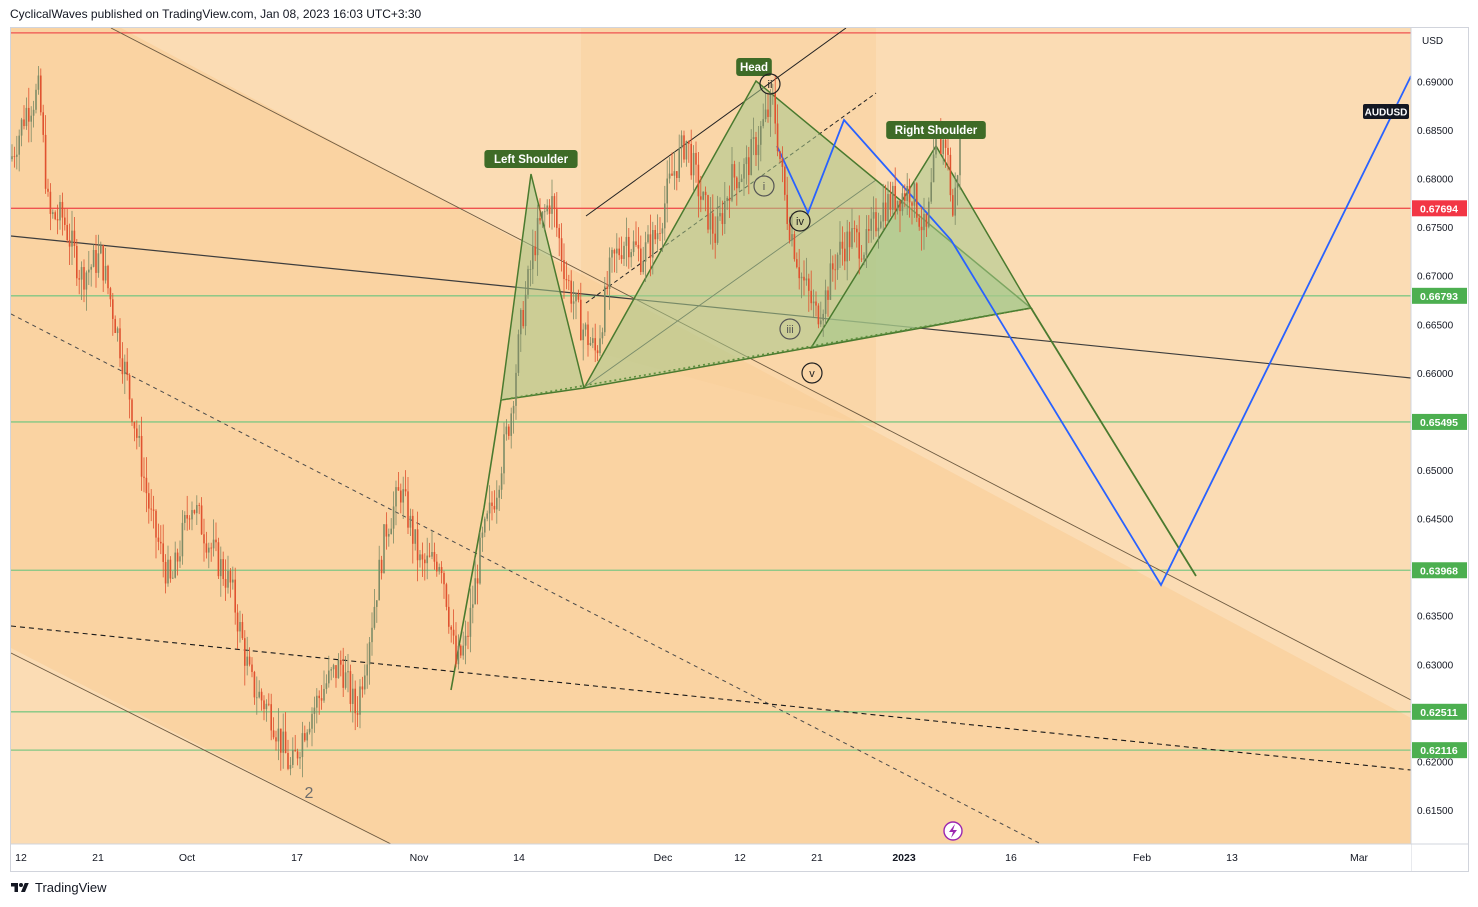 Image resolution: width=1478 pixels, height=907 pixels. What do you see at coordinates (1439, 295) in the screenshot?
I see `price-label: 0.66793` at bounding box center [1439, 295].